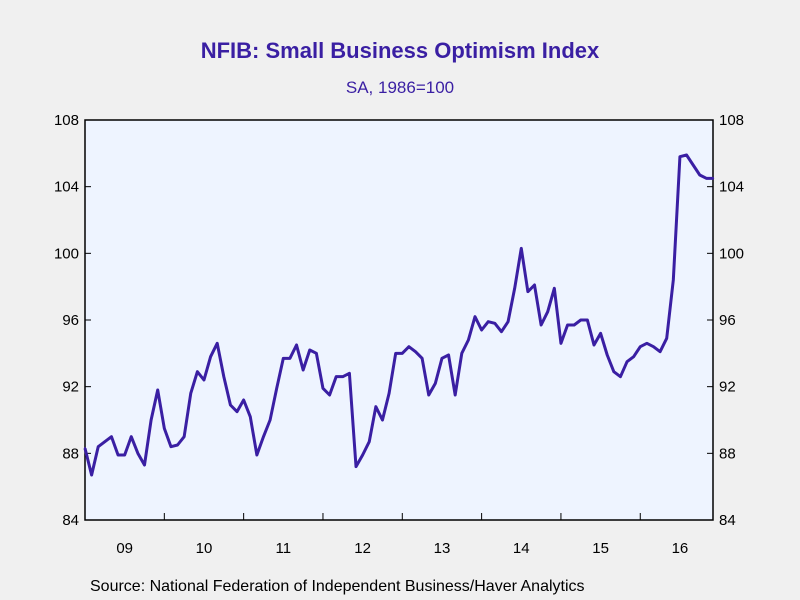  I want to click on y-tick-label-right: 96, so click(727, 320).